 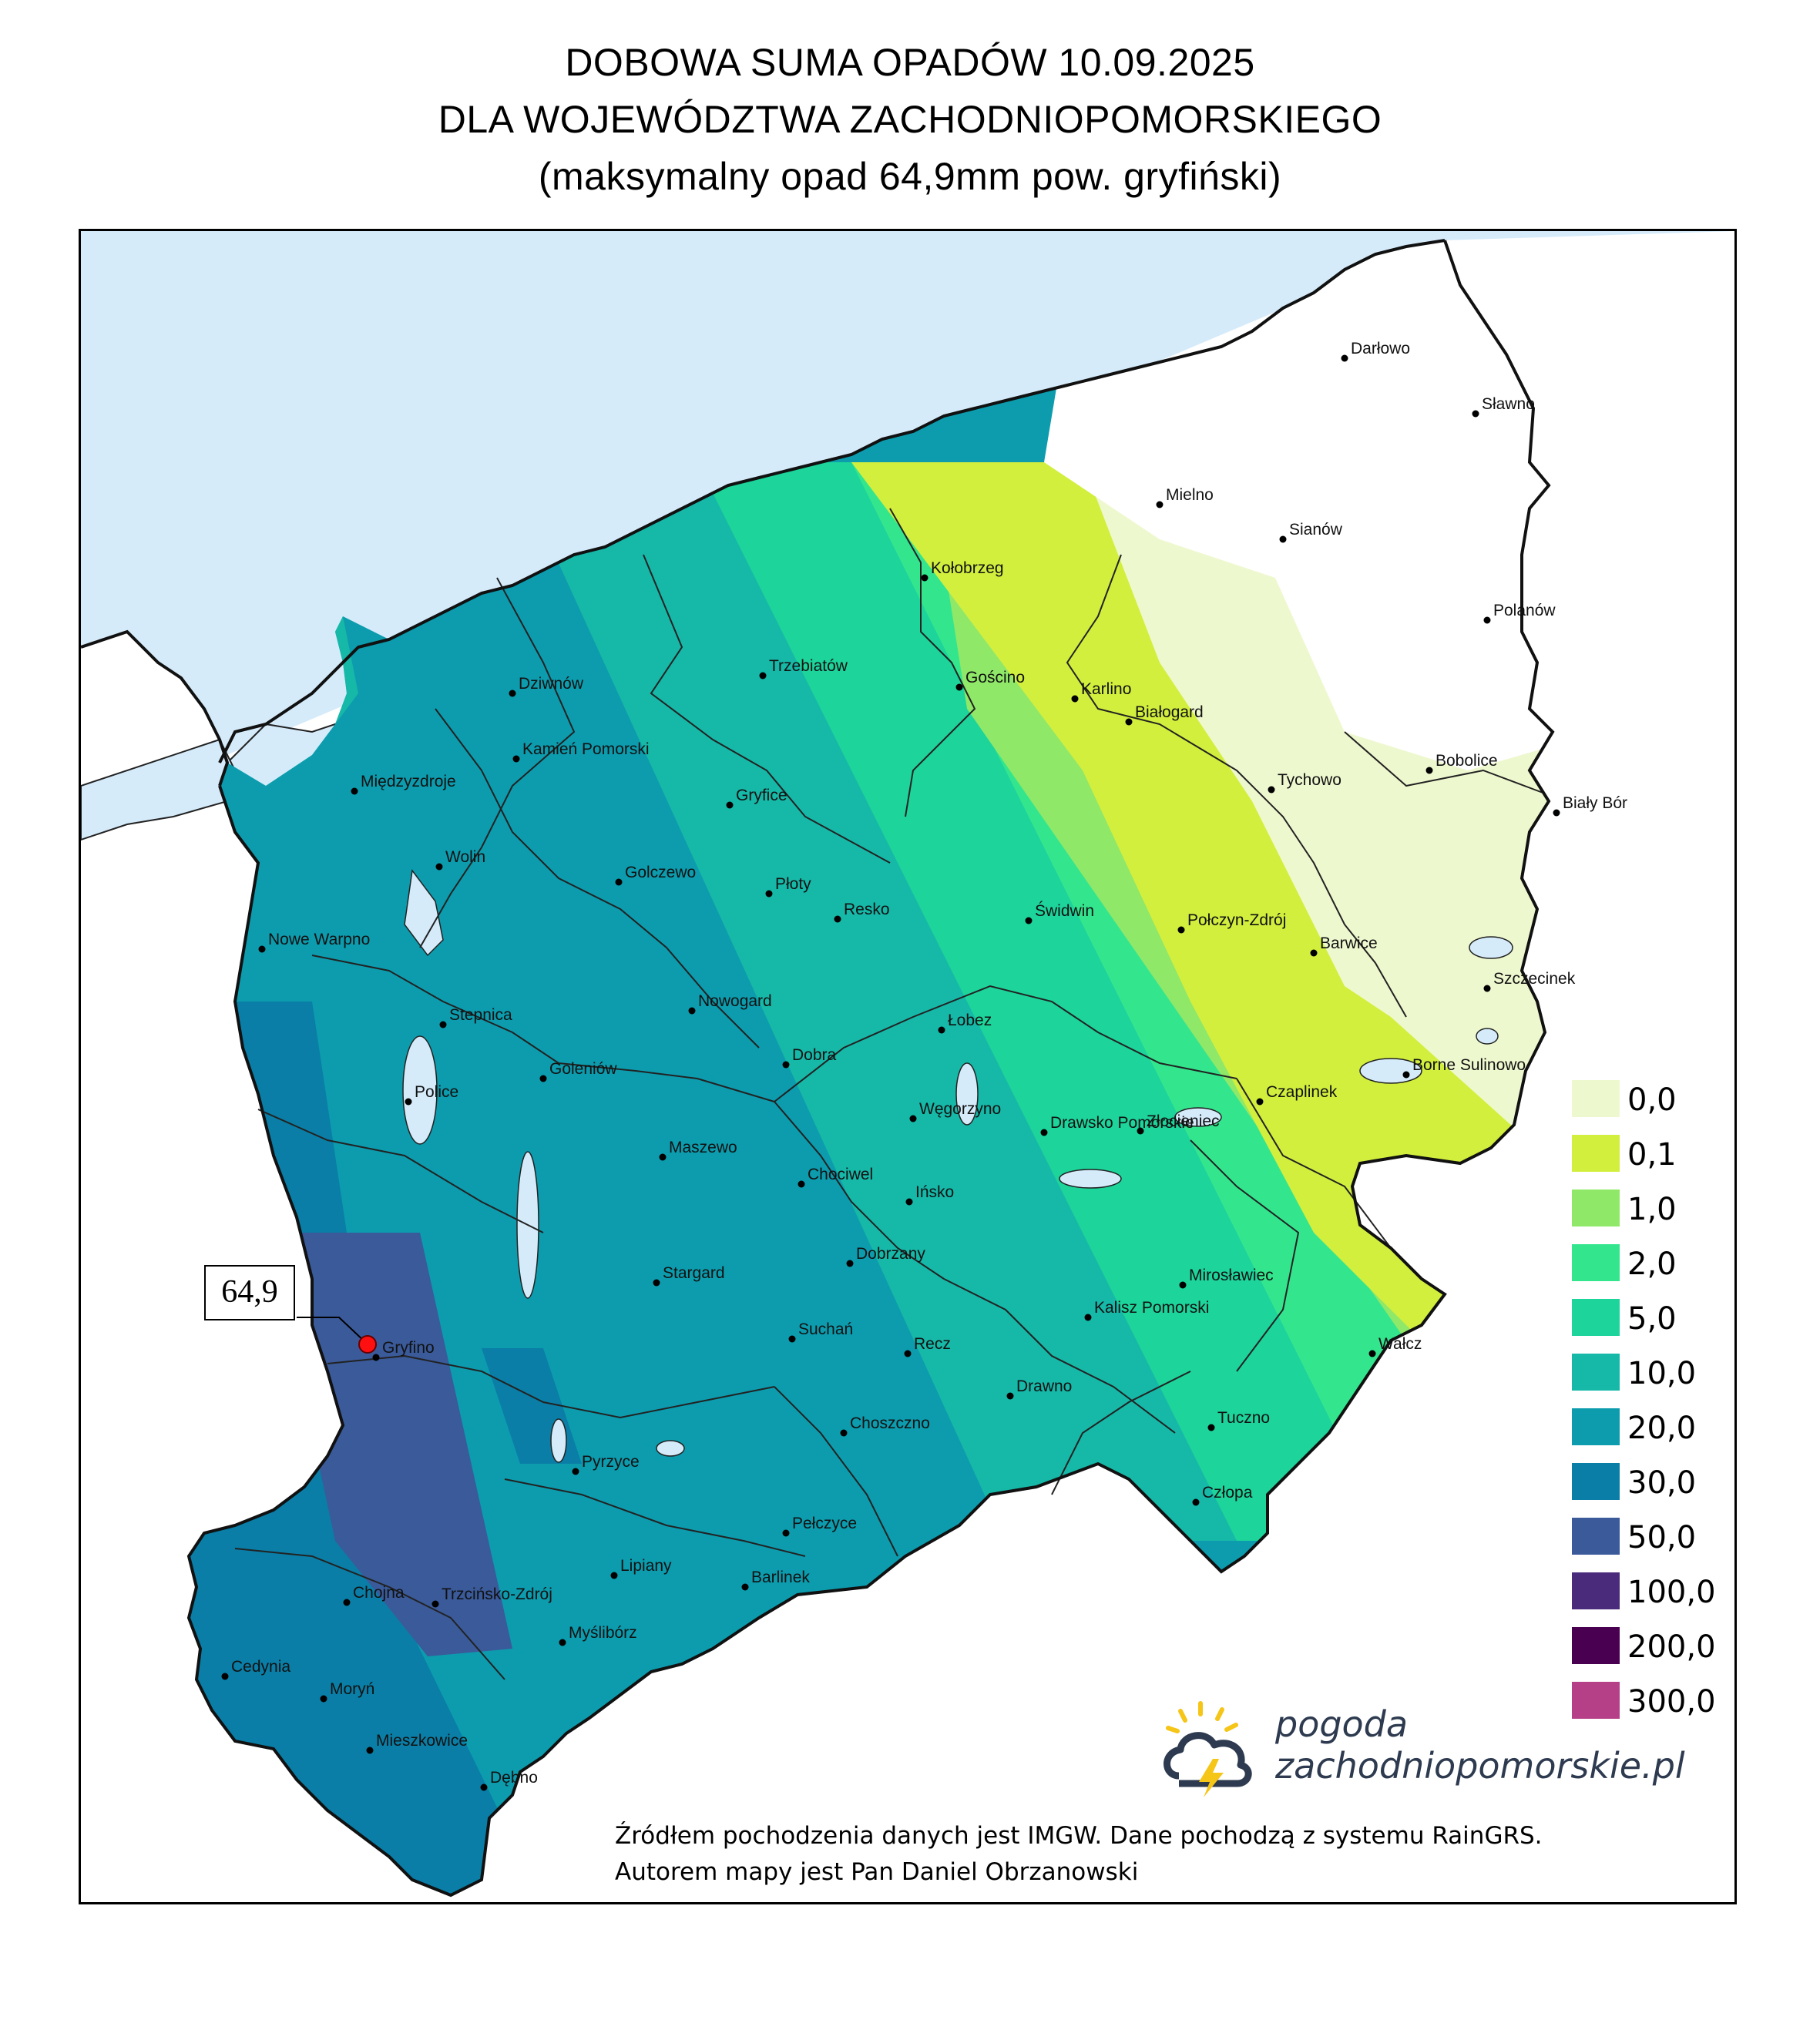 I want to click on city-marker: Dobra, so click(x=810, y=1057).